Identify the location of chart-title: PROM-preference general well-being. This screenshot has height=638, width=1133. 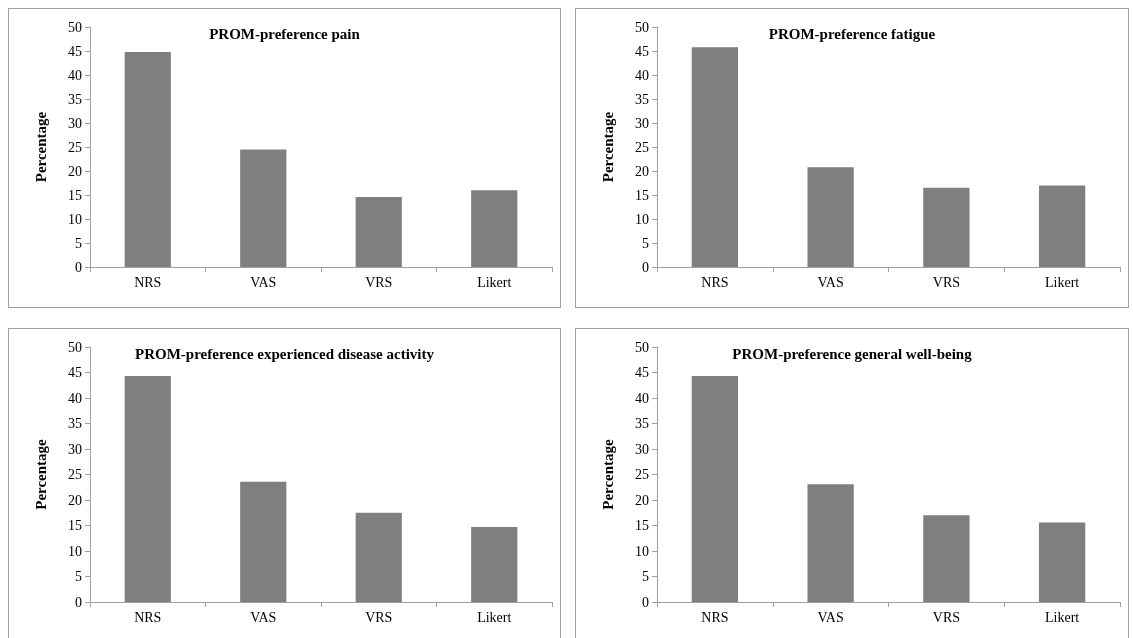
(852, 353).